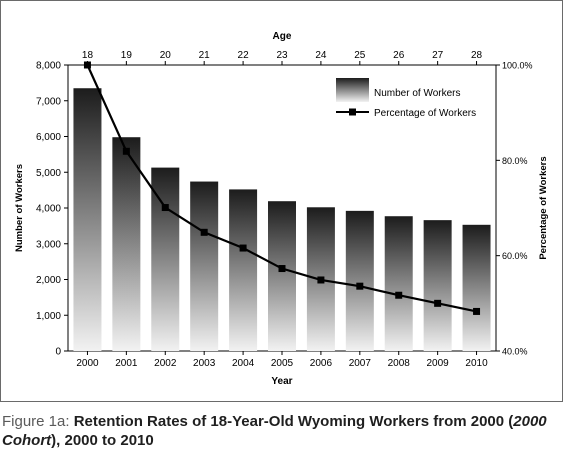  What do you see at coordinates (543, 207) in the screenshot?
I see `y2-axis-title: Percentage of Workers` at bounding box center [543, 207].